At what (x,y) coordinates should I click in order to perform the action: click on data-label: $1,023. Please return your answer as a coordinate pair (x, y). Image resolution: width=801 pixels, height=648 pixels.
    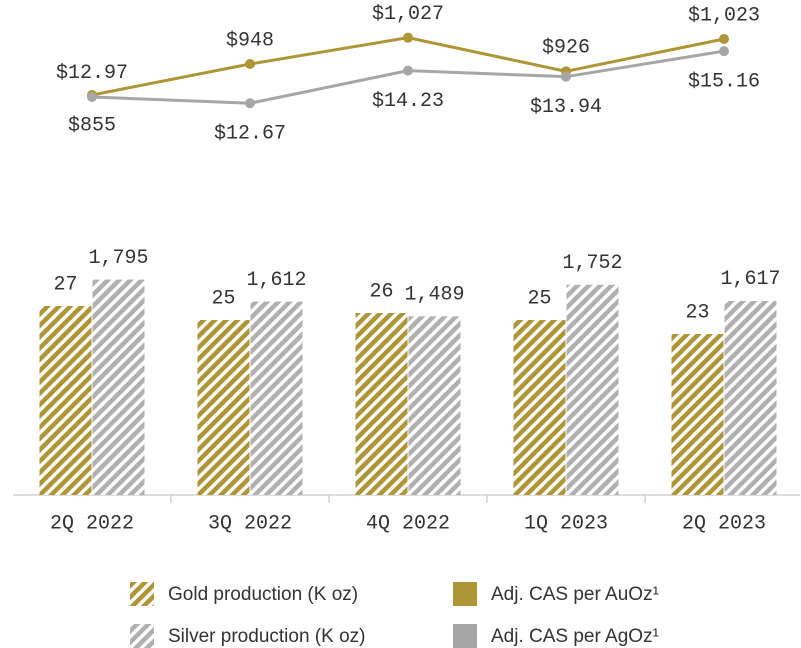
    Looking at the image, I should click on (724, 15).